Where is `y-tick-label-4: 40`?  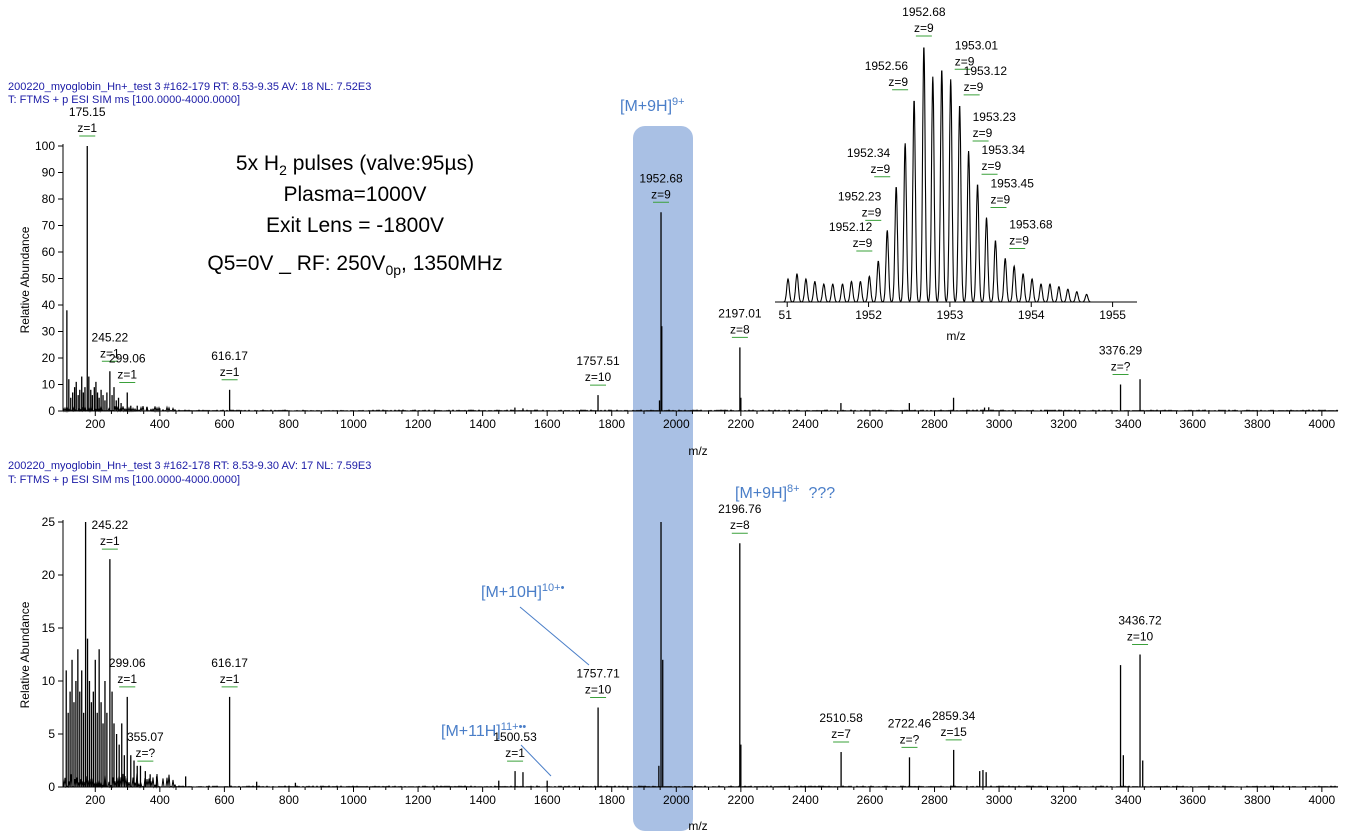
y-tick-label-4: 40 is located at coordinates (49, 305).